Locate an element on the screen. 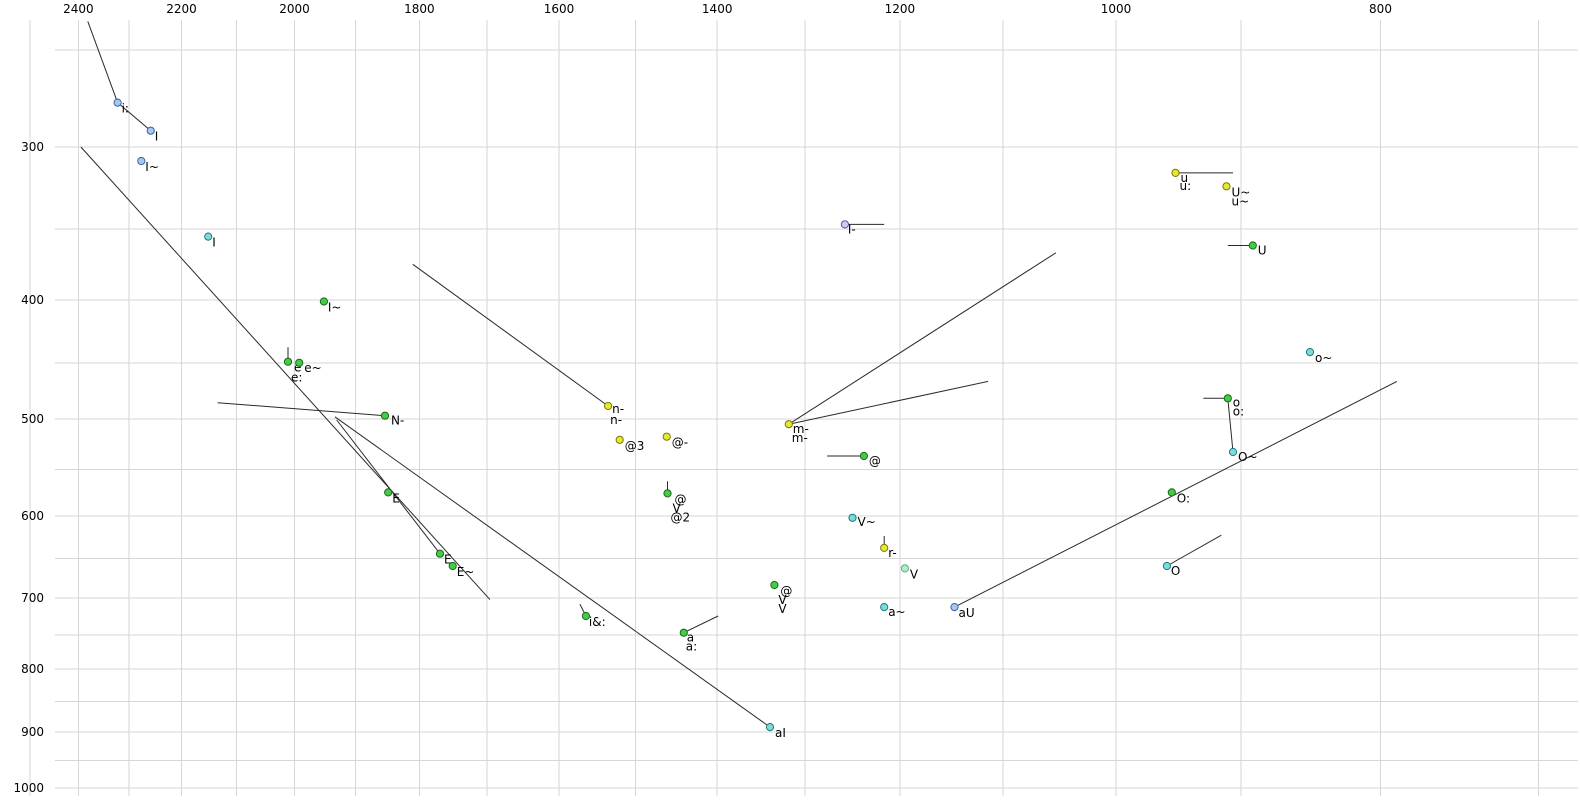 The image size is (1580, 800). vowel-label: m- is located at coordinates (800, 438).